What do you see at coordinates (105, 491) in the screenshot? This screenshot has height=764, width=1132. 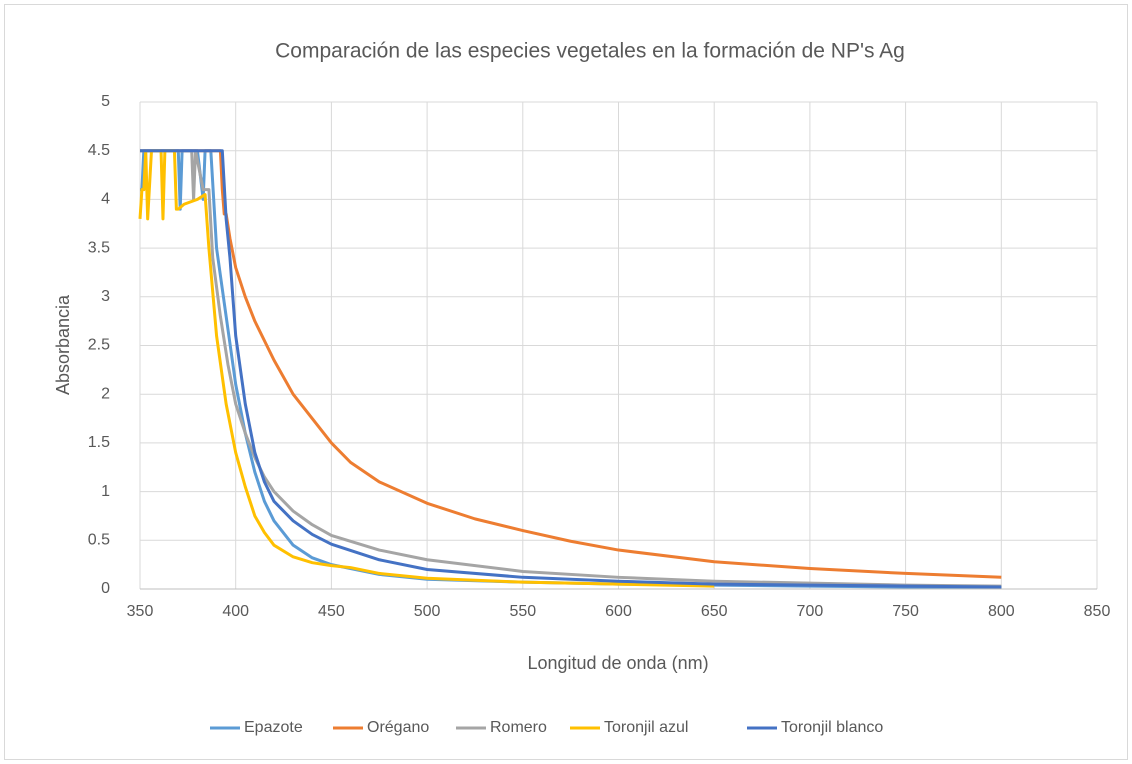 I see `y-tick-label: 1` at bounding box center [105, 491].